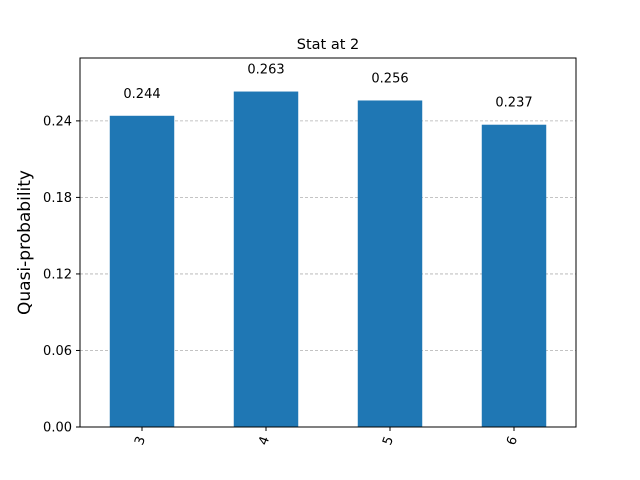  I want to click on y-tick-label: 0.24, so click(57, 121).